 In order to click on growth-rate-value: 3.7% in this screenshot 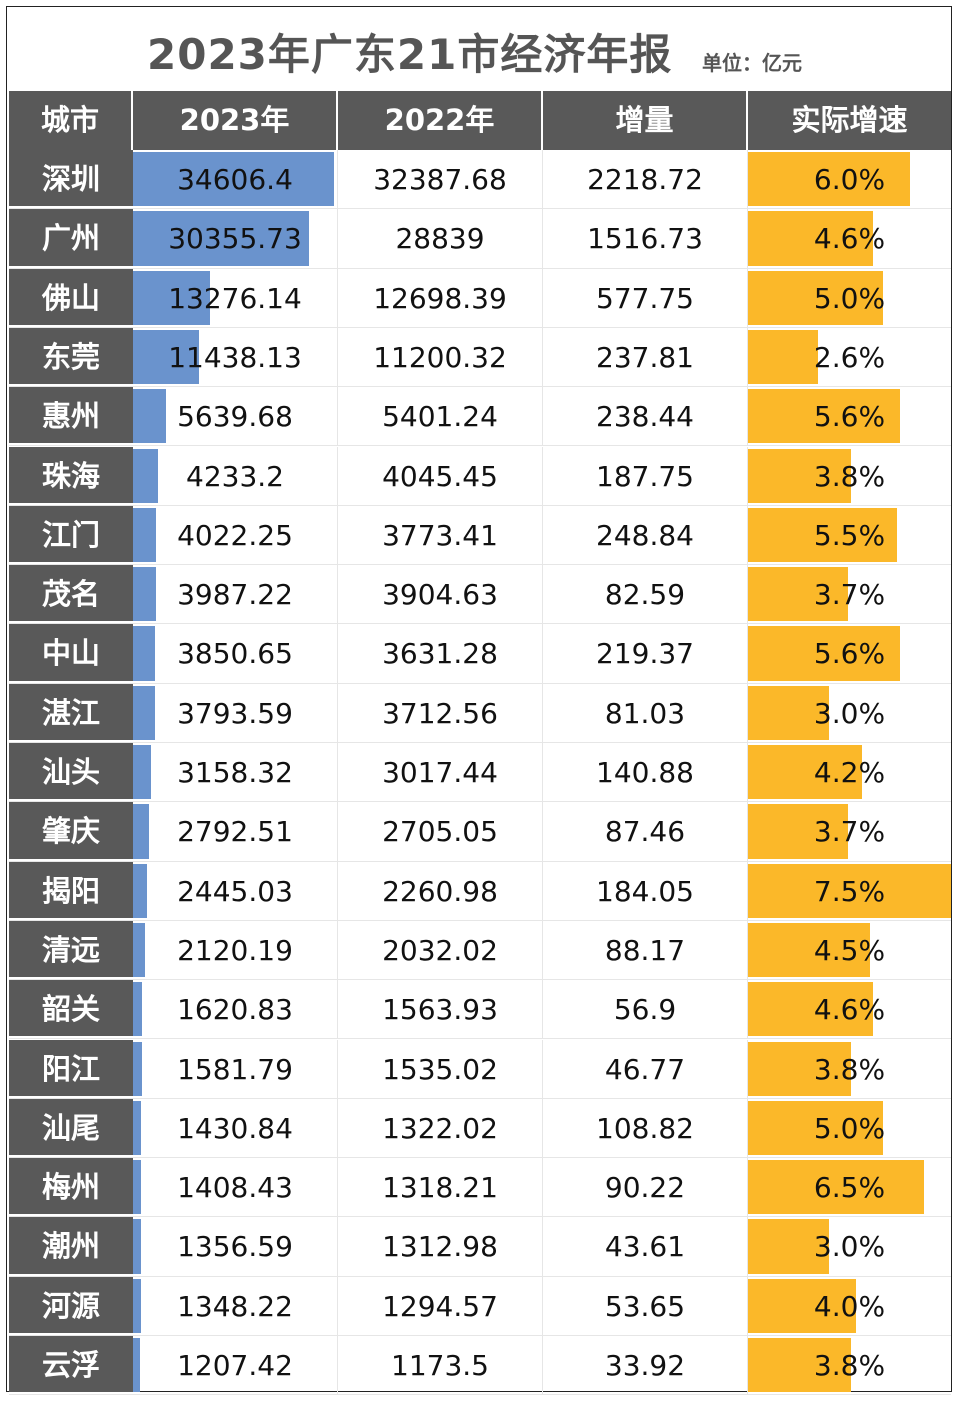, I will do `click(849, 595)`.